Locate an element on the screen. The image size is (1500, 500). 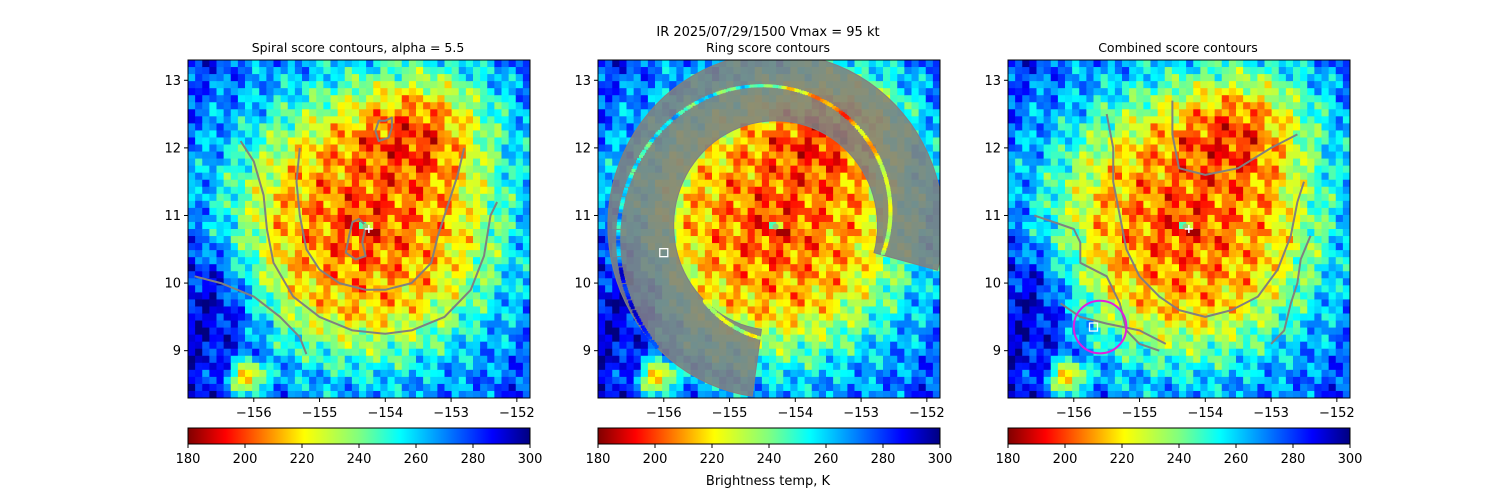
contour-west-loop is located at coordinates (1096, 283).